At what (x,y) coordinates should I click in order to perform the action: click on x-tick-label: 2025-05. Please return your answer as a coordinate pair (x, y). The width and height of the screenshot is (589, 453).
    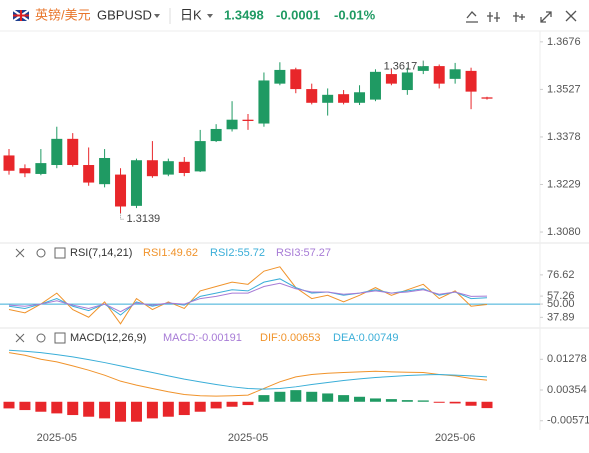
    Looking at the image, I should click on (248, 438).